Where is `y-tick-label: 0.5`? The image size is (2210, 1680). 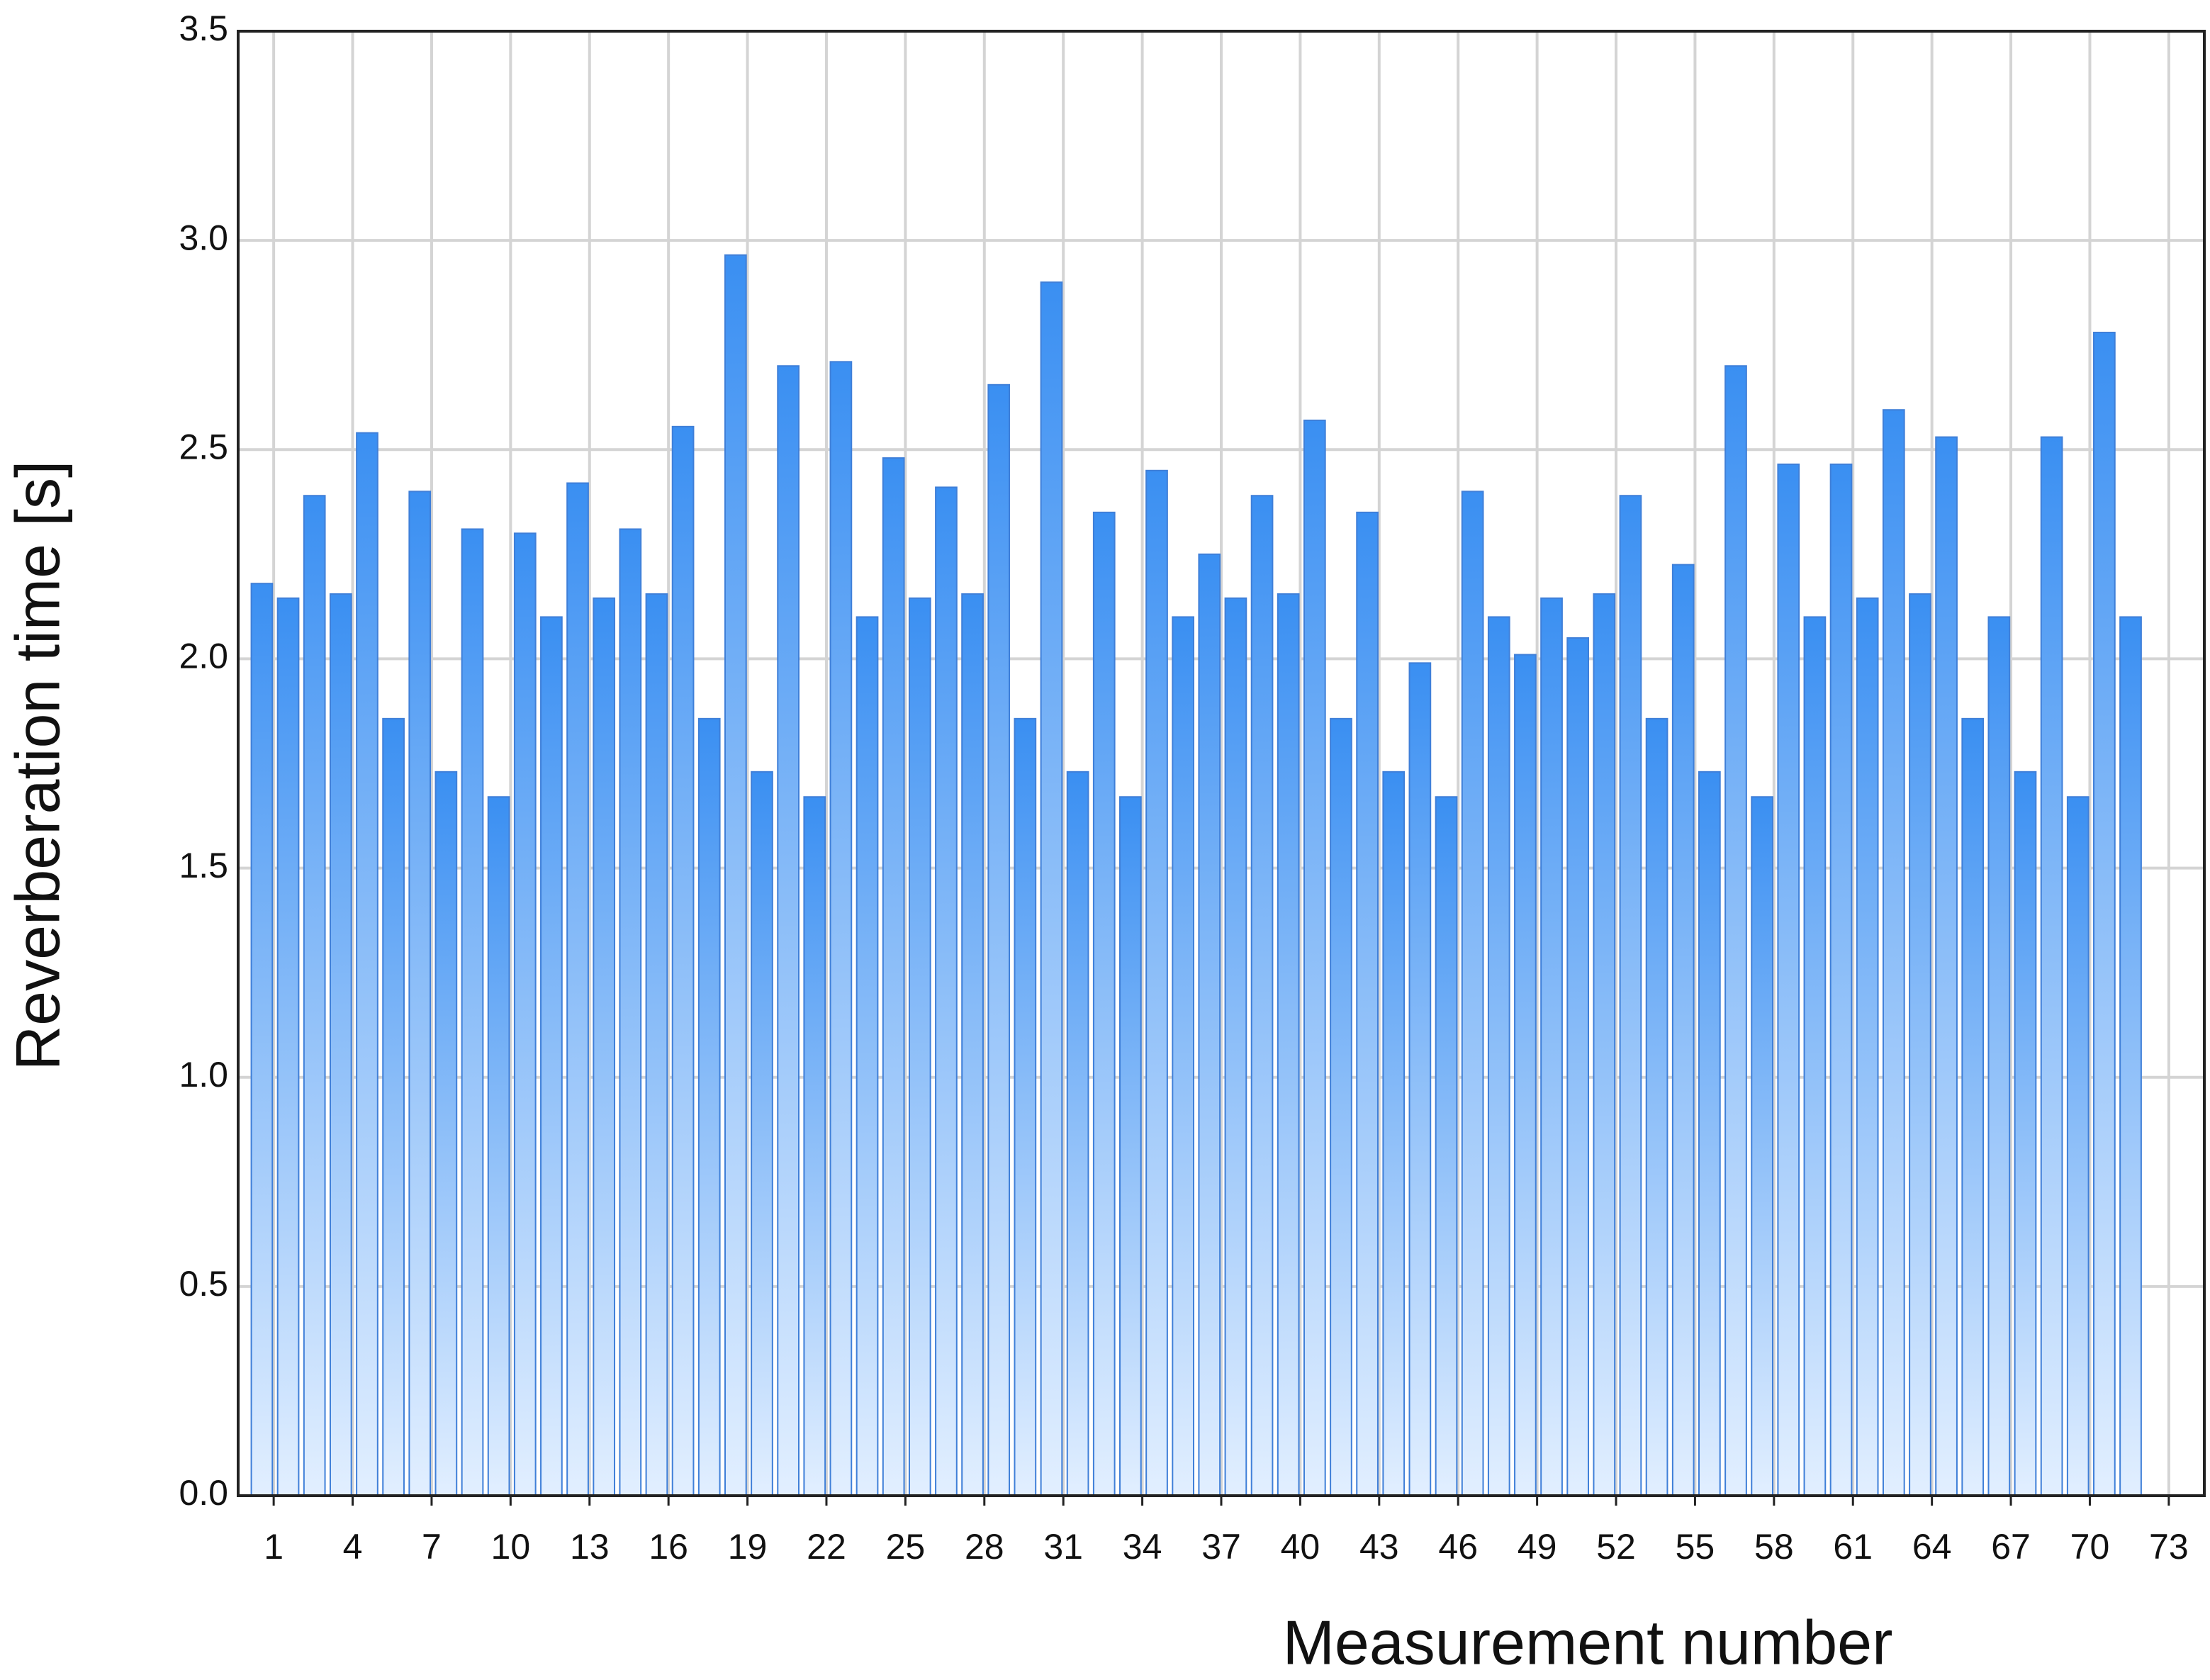 y-tick-label: 0.5 is located at coordinates (203, 1284).